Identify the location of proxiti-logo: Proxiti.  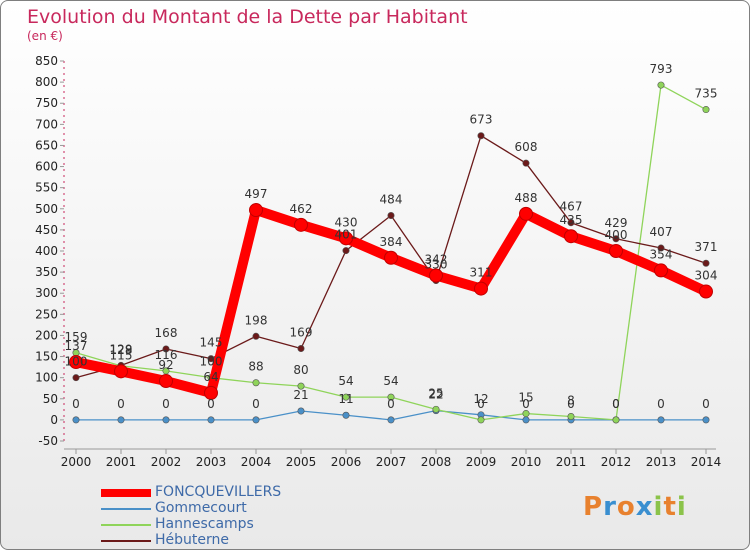
(635, 507).